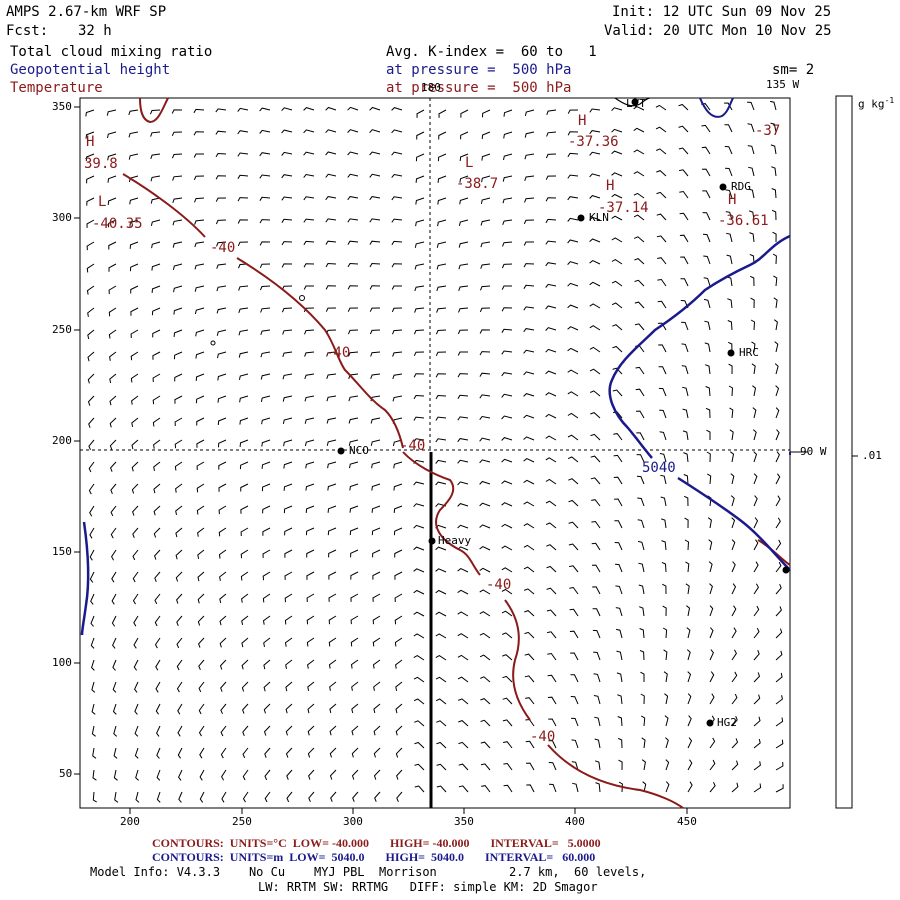  What do you see at coordinates (85, 578) in the screenshot?
I see `height-contour-left-edge` at bounding box center [85, 578].